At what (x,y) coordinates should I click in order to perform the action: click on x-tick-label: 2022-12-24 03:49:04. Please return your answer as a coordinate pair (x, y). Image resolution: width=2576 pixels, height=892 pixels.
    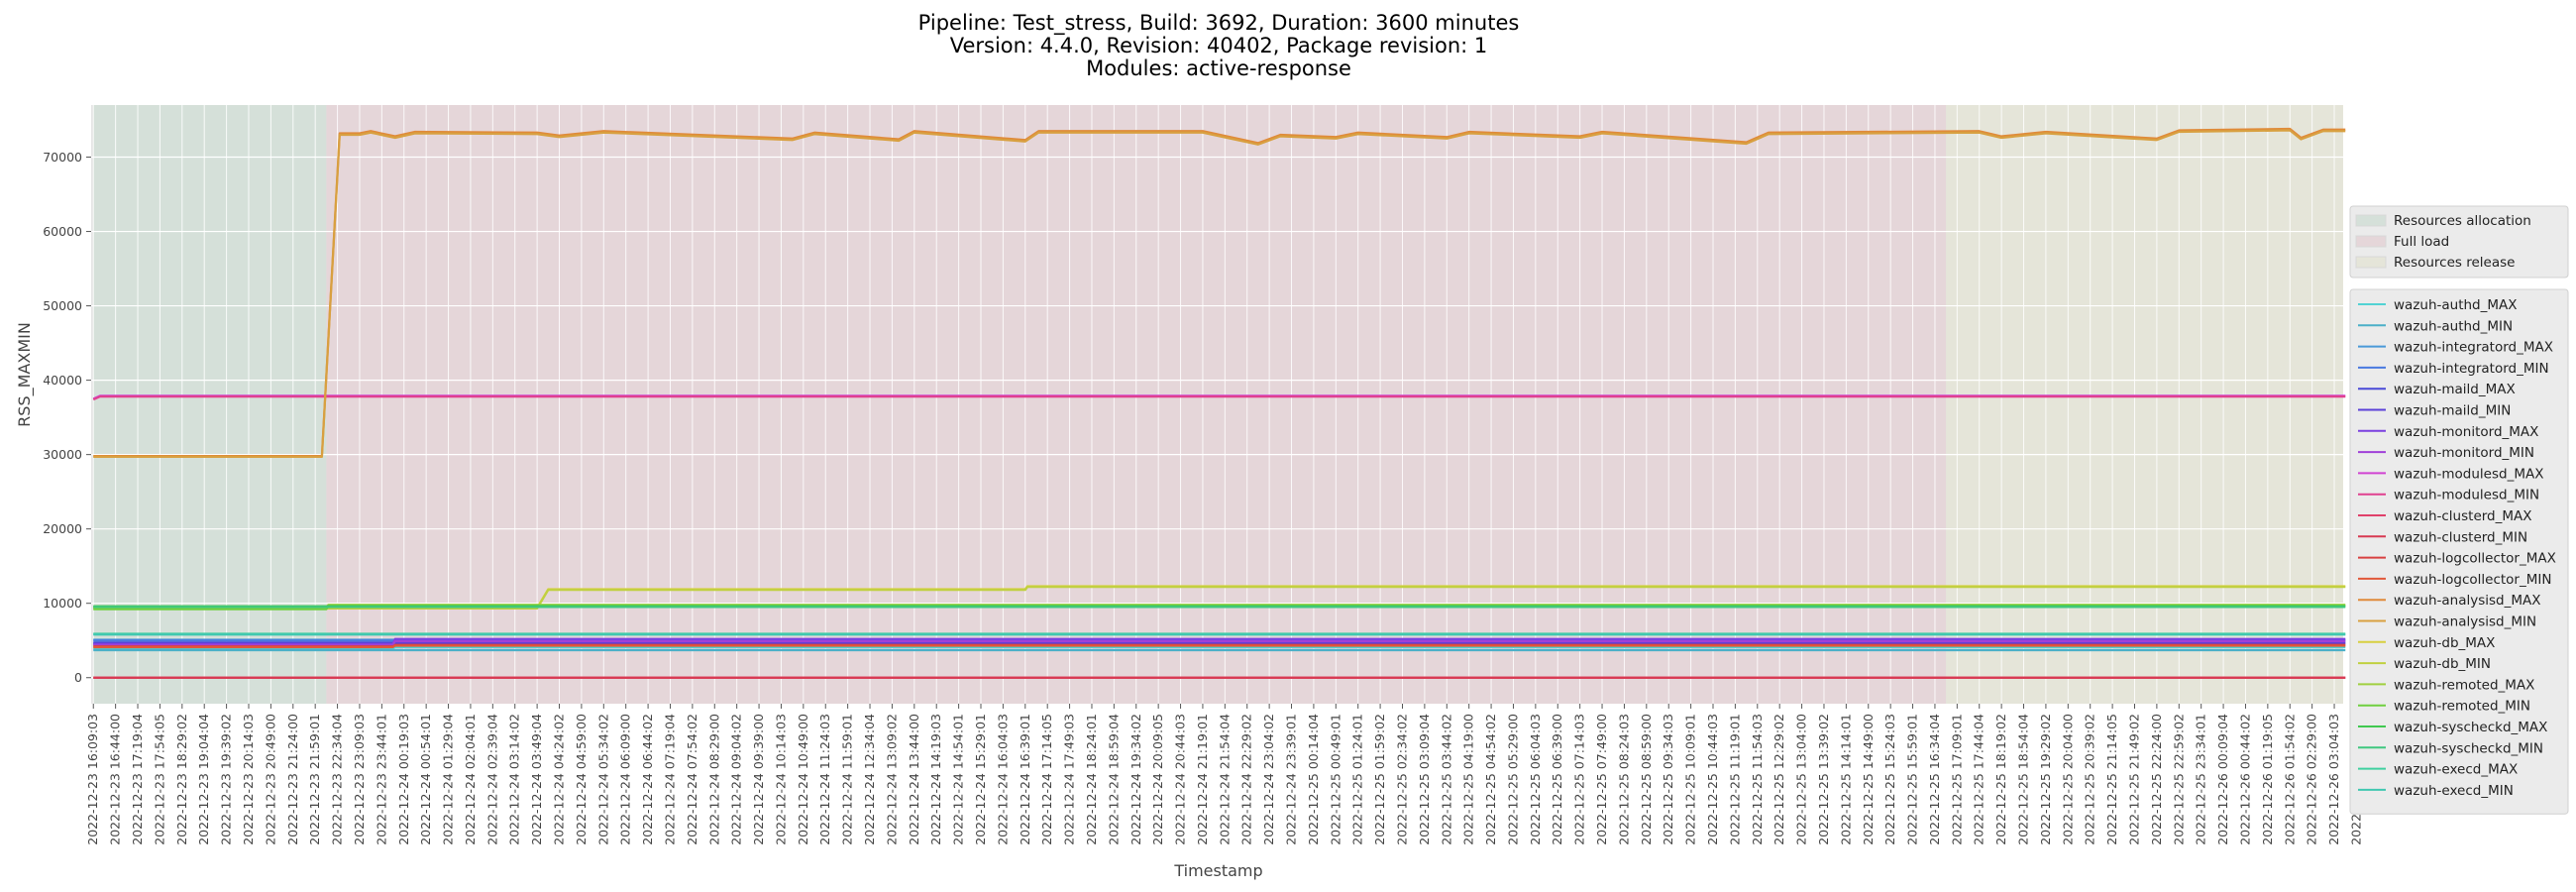
    Looking at the image, I should click on (536, 780).